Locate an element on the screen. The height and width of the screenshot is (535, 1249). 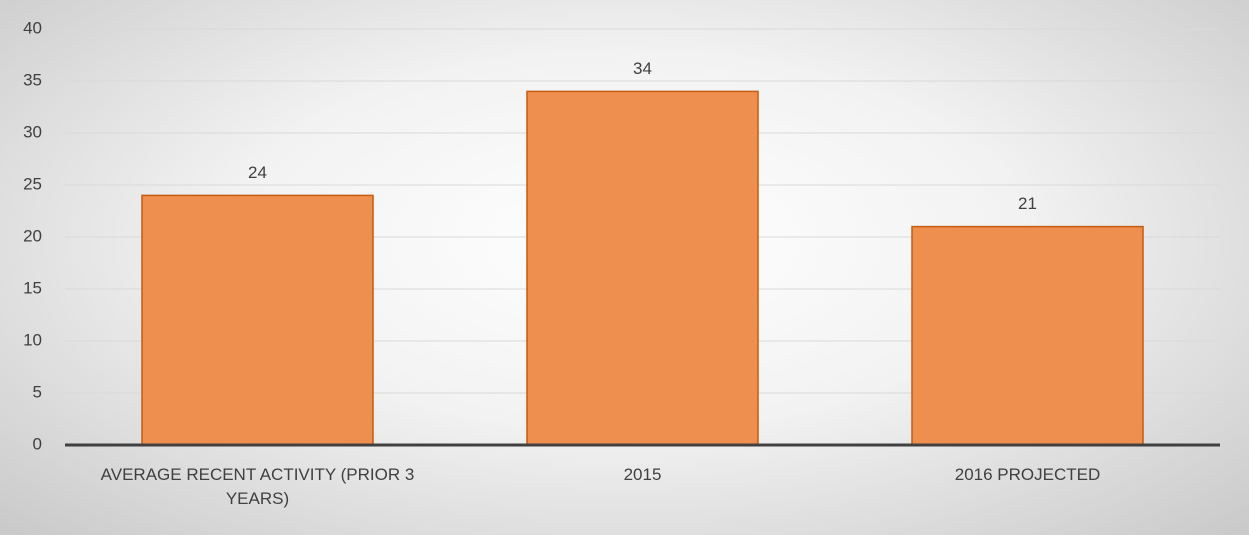
data-label: 21 is located at coordinates (1027, 203).